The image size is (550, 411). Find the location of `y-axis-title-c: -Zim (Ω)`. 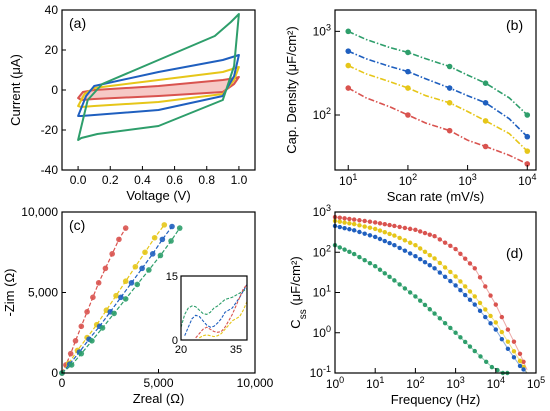

y-axis-title-c: -Zim (Ω) is located at coordinates (9, 293).